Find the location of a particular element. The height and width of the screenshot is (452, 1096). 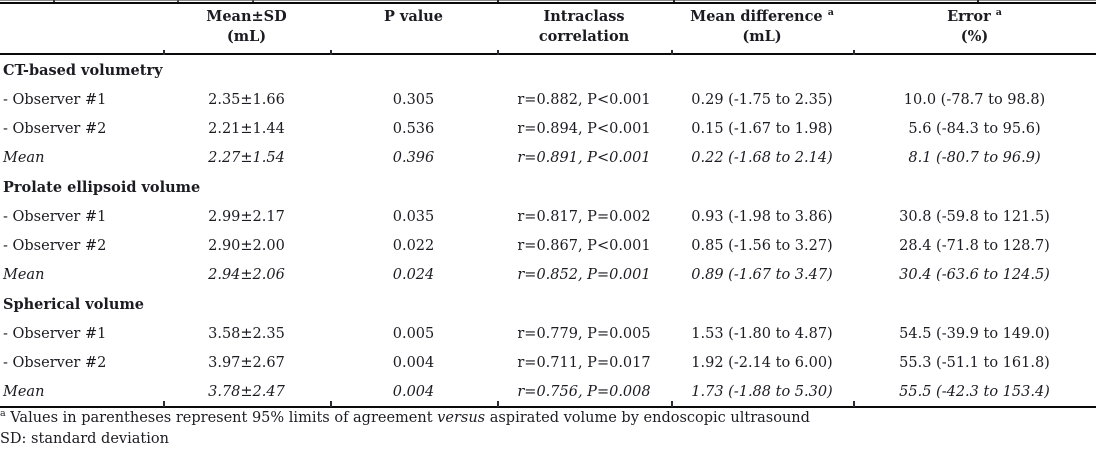

cell-mean-sd: 3.58±2.35 is located at coordinates (246, 333).